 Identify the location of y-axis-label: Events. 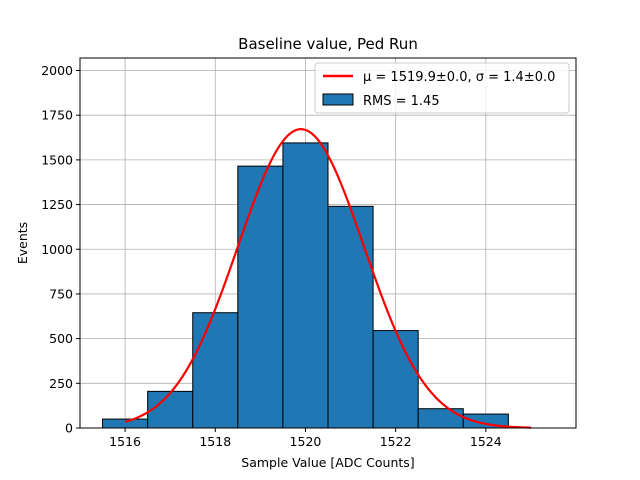
(22, 243).